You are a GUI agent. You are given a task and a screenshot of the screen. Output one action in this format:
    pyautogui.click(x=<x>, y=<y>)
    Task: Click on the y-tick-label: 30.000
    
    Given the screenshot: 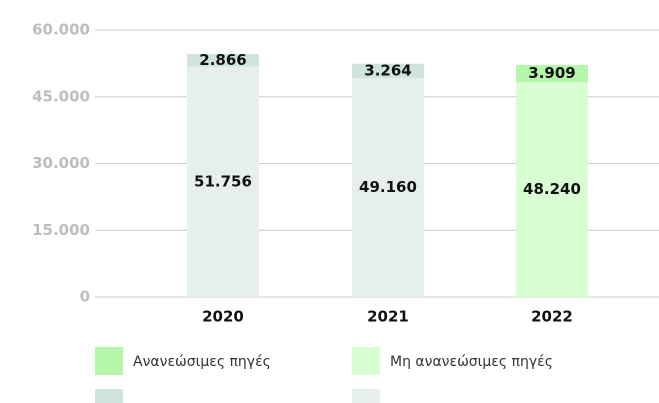 What is the action you would take?
    pyautogui.click(x=61, y=163)
    